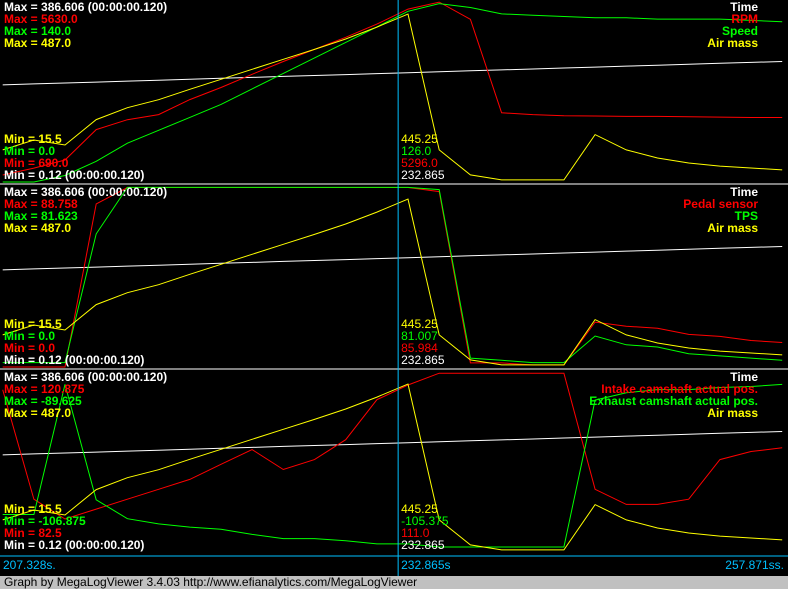 Image resolution: width=788 pixels, height=589 pixels. What do you see at coordinates (43, 401) in the screenshot?
I see `max-label: Max = -89.625` at bounding box center [43, 401].